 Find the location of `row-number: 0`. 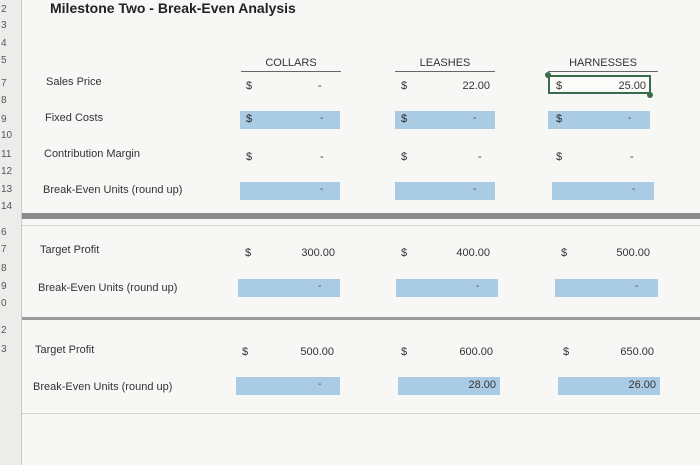

row-number: 0 is located at coordinates (4, 303).